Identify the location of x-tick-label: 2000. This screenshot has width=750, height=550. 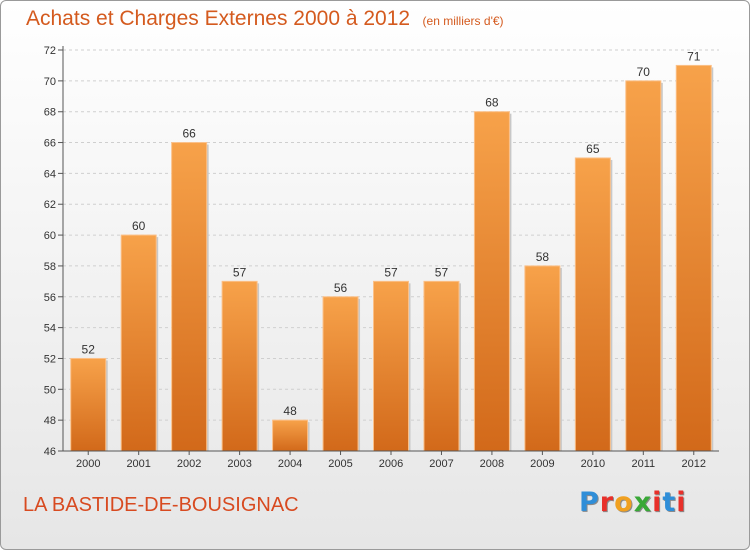
(88, 464).